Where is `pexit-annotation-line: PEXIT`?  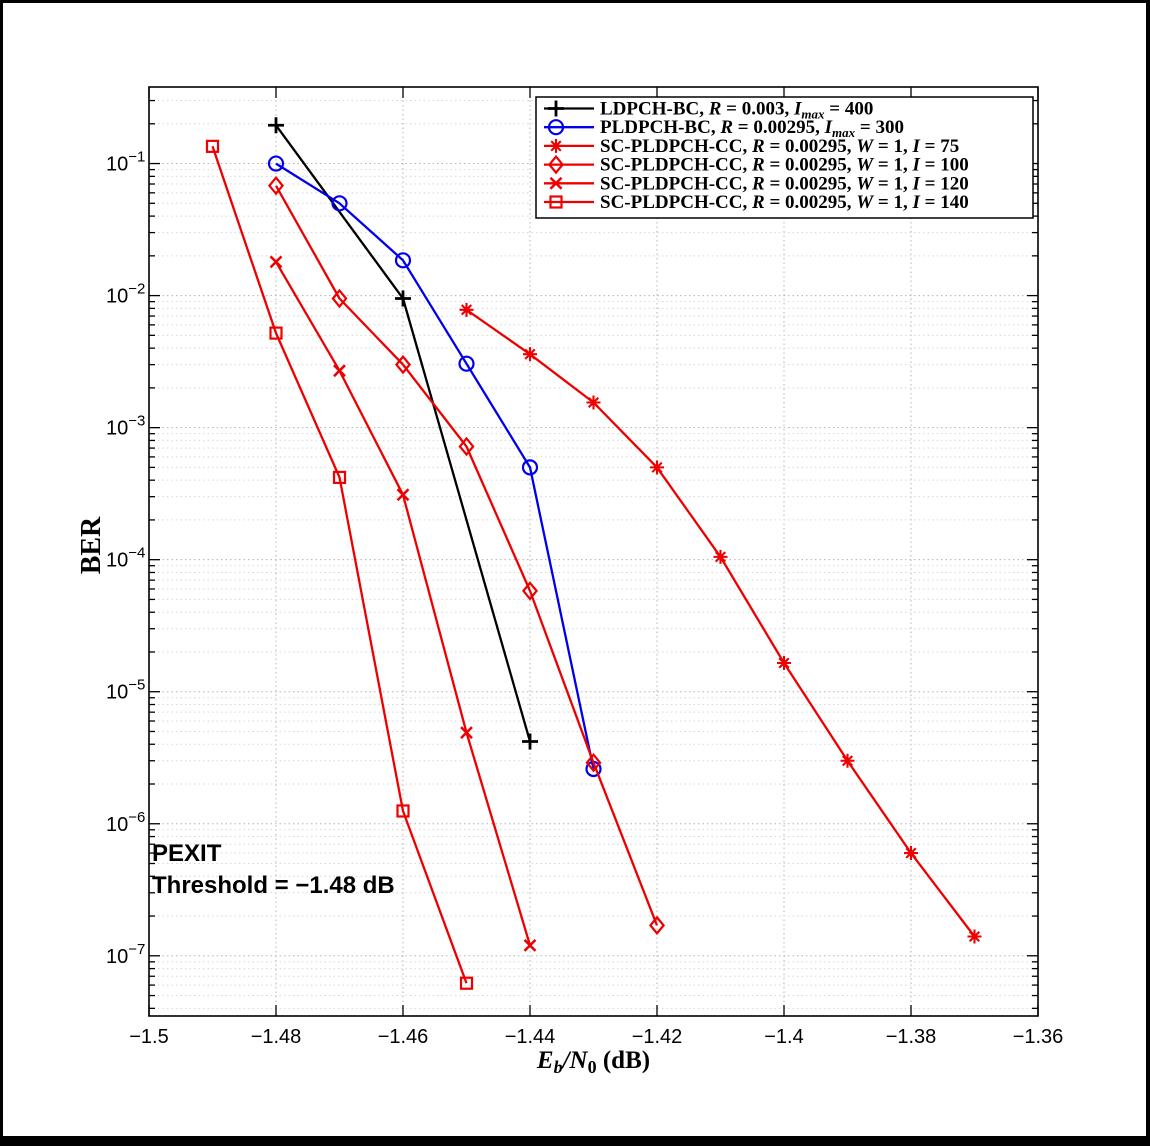
pexit-annotation-line: PEXIT is located at coordinates (187, 853).